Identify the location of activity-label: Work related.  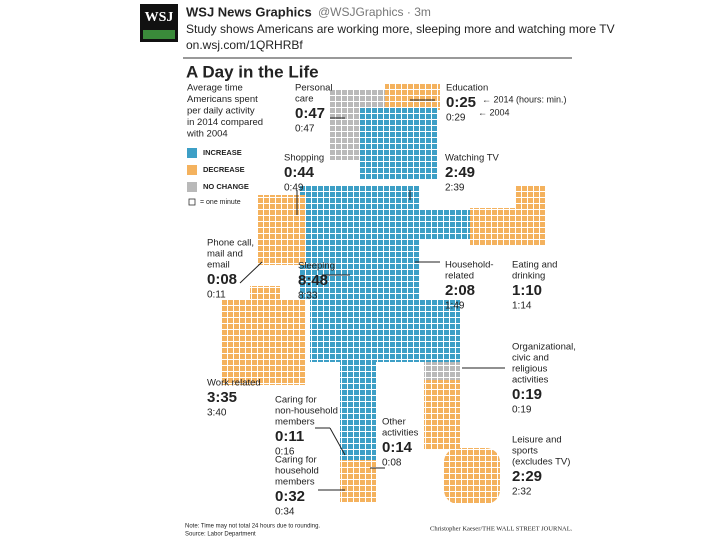
(234, 383).